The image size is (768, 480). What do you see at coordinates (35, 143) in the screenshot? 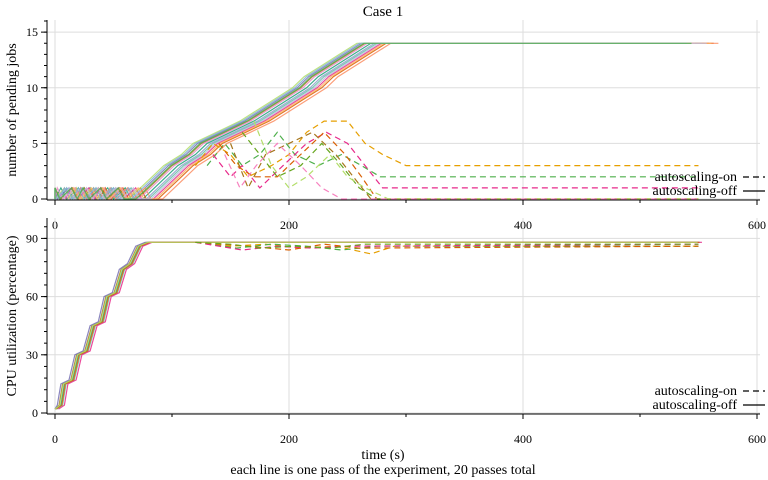
I see `y-tick-label: 5` at bounding box center [35, 143].